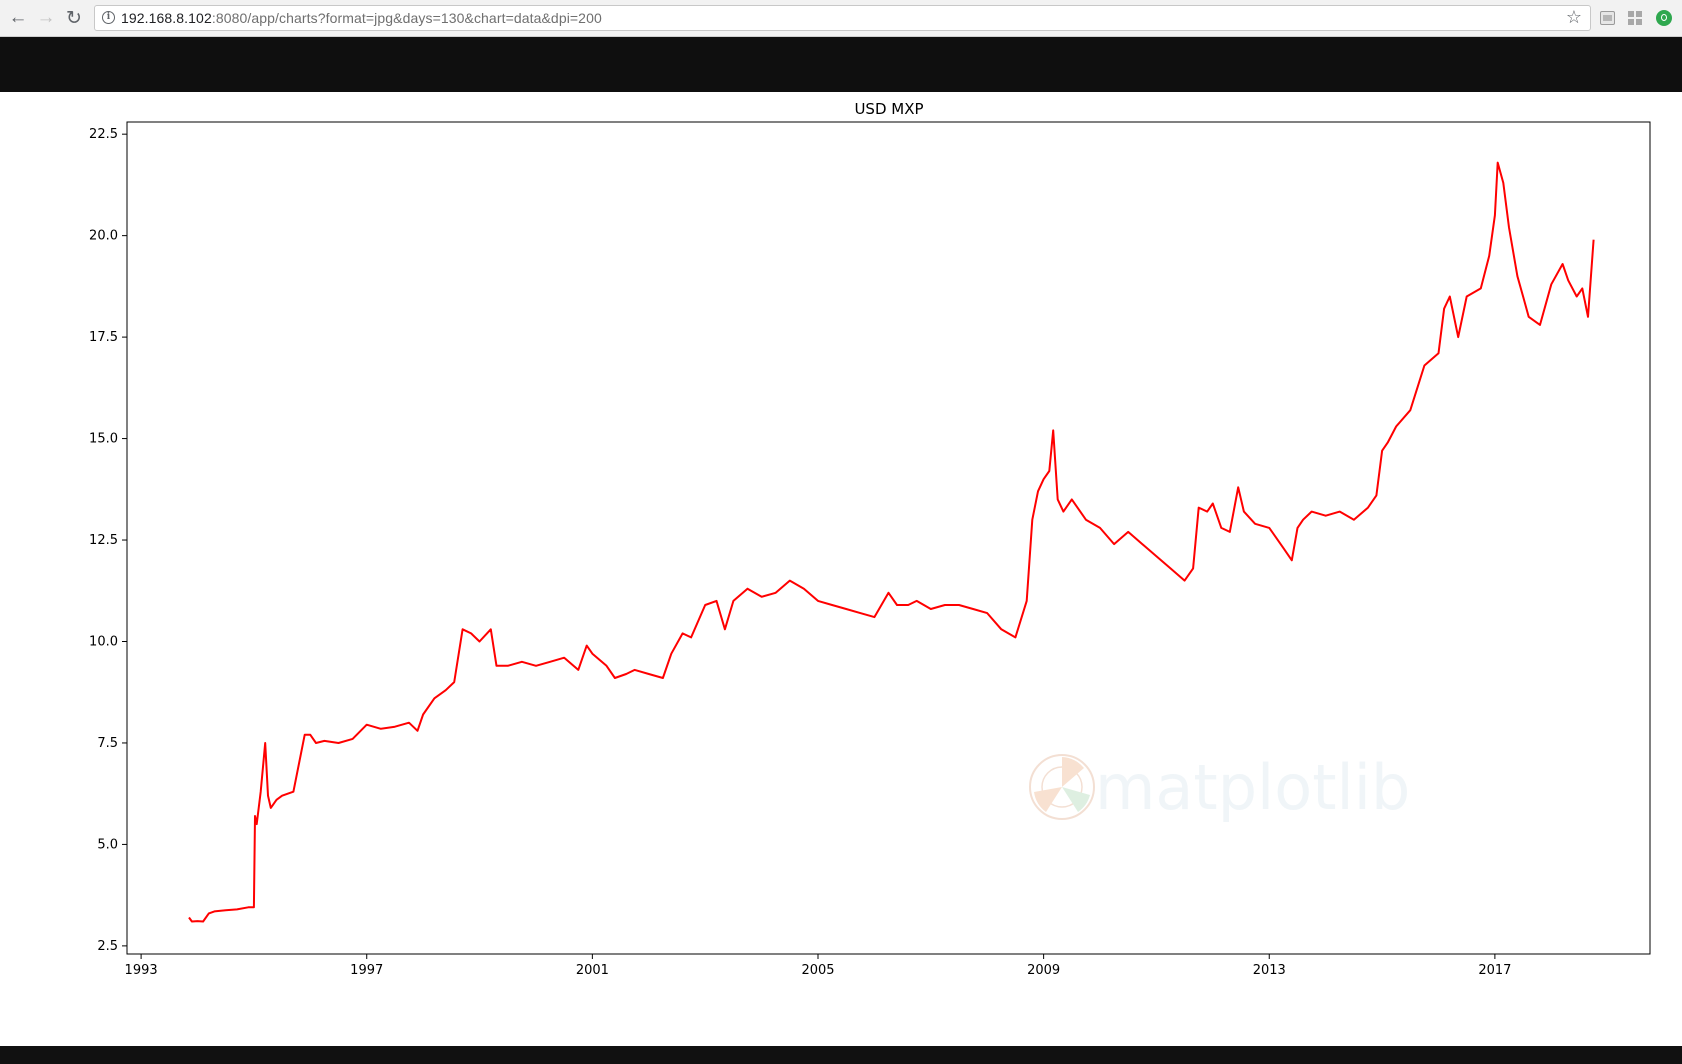 This screenshot has height=1064, width=1682. What do you see at coordinates (103, 540) in the screenshot?
I see `y-tick-label: 12.5` at bounding box center [103, 540].